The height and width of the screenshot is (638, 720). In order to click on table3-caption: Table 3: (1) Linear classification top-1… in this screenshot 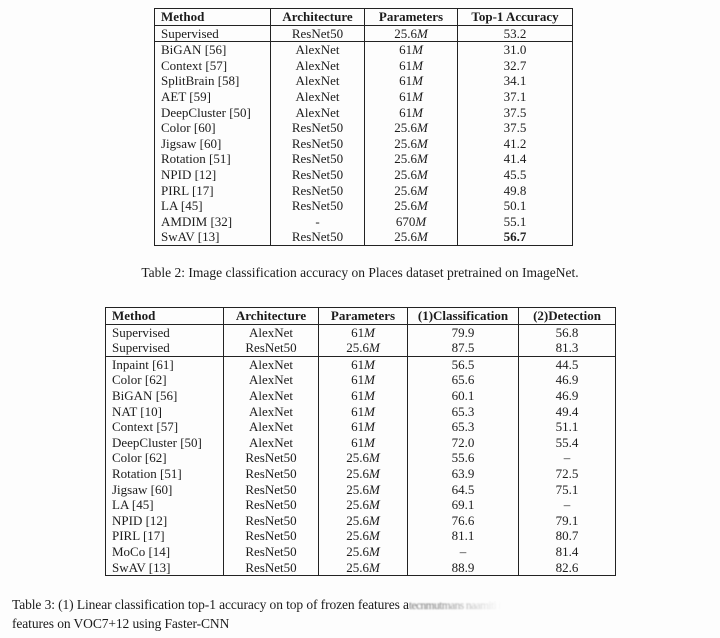, I will do `click(362, 614)`.